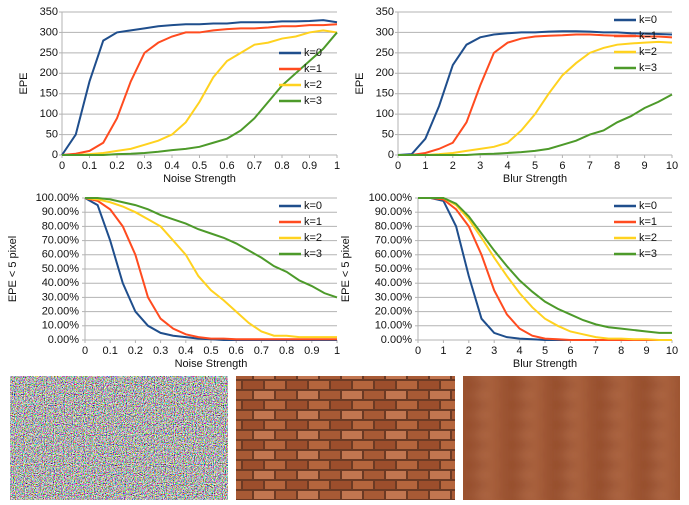  I want to click on y-tick-label: 60.00%, so click(394, 255).